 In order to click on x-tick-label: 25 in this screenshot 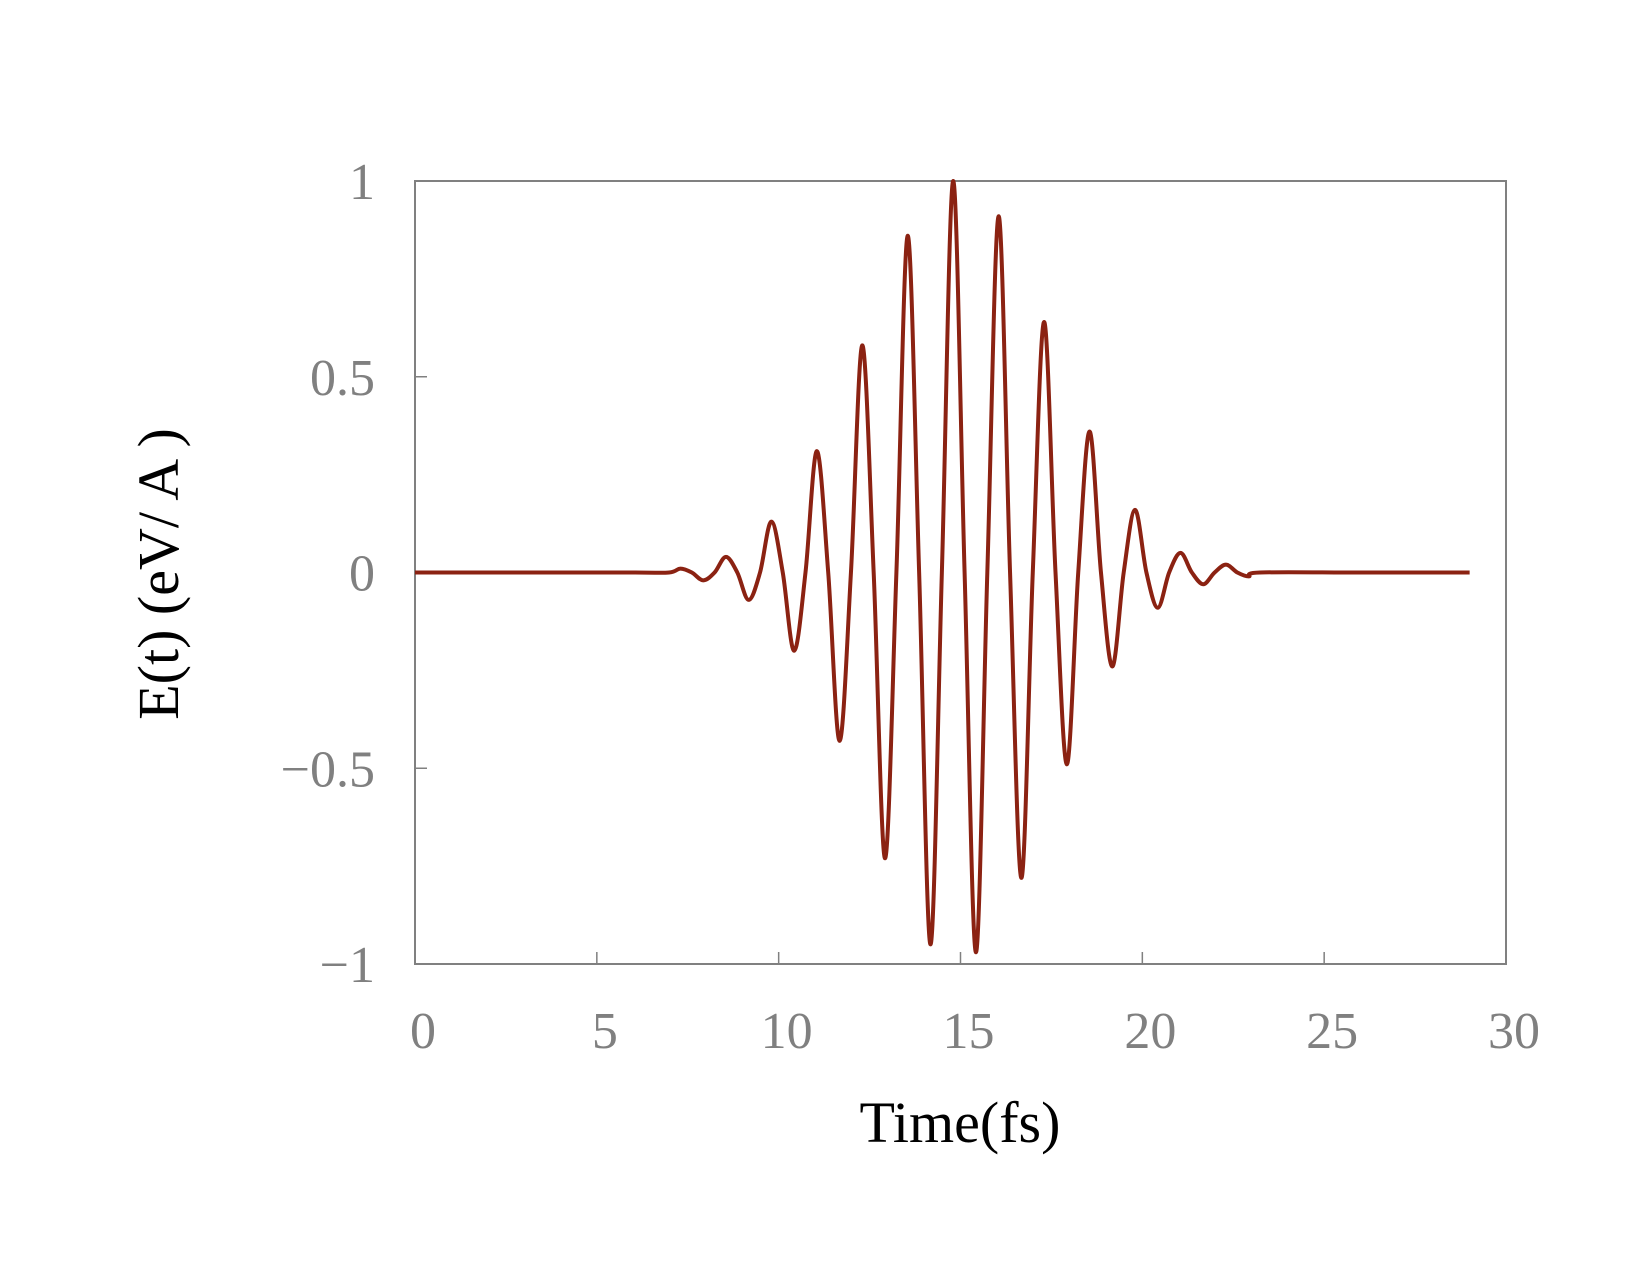, I will do `click(1332, 1031)`.